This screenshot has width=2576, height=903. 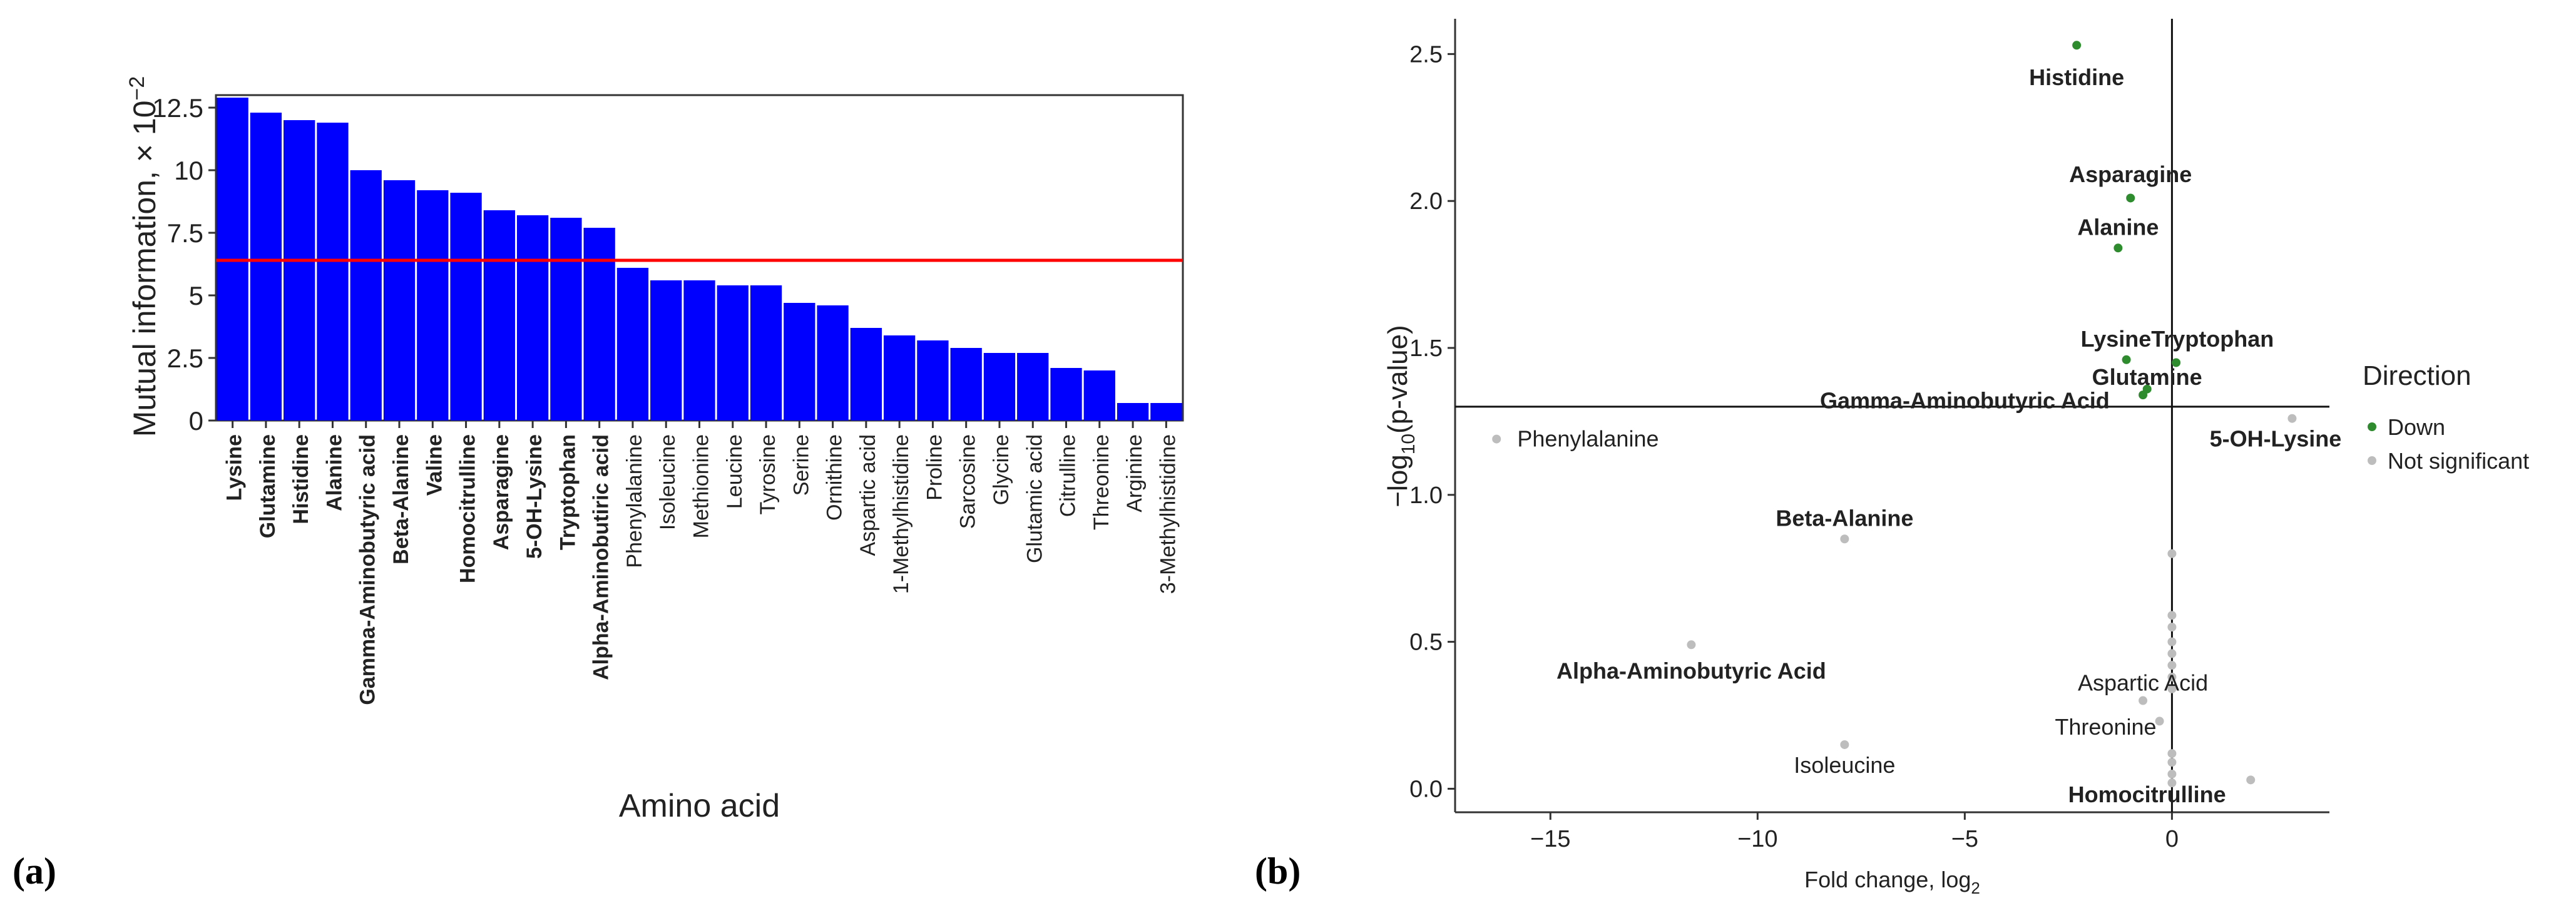 What do you see at coordinates (699, 806) in the screenshot?
I see `bar-x-axis-label: Amino acid` at bounding box center [699, 806].